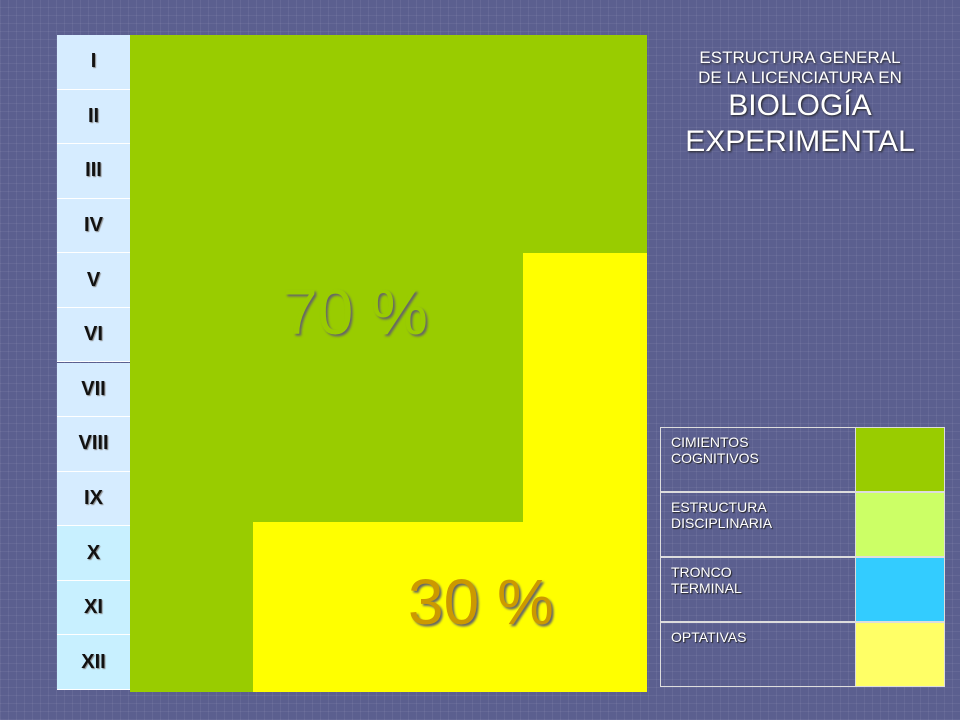 The width and height of the screenshot is (960, 720). What do you see at coordinates (481, 602) in the screenshot?
I see `disciplinary-label: 30 %` at bounding box center [481, 602].